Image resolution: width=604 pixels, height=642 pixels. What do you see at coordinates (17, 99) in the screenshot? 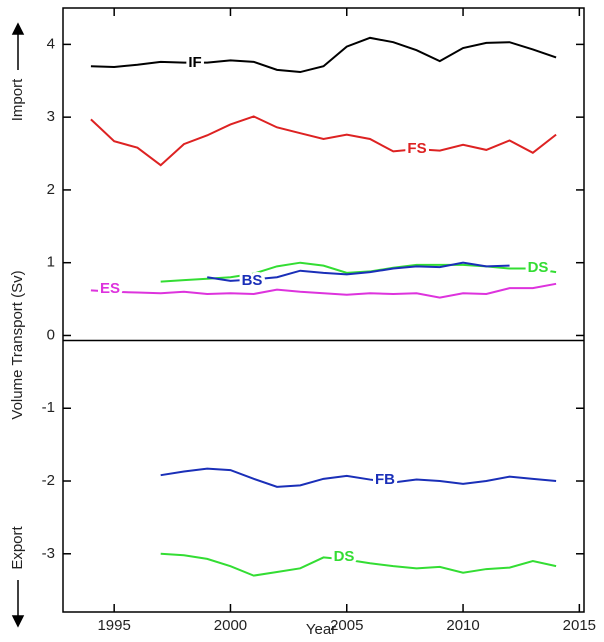
I see `import-label: Import` at bounding box center [17, 99].